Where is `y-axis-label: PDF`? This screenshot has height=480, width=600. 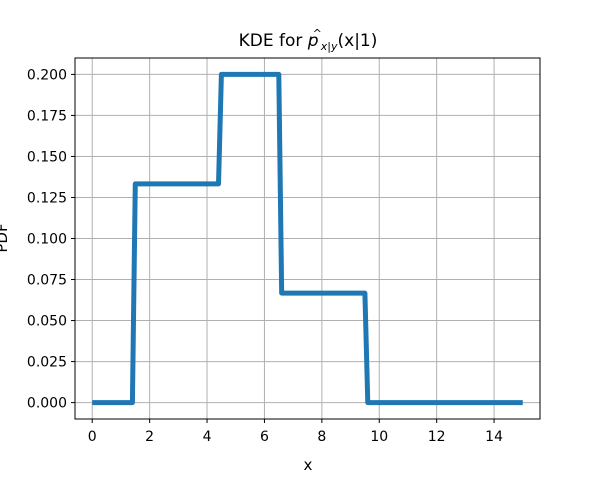 y-axis-label: PDF is located at coordinates (5, 237).